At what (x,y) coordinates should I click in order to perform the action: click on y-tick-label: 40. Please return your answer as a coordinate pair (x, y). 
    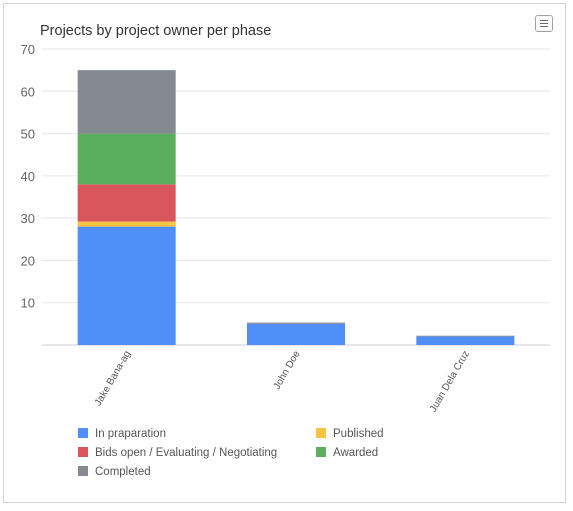
    Looking at the image, I should click on (28, 176).